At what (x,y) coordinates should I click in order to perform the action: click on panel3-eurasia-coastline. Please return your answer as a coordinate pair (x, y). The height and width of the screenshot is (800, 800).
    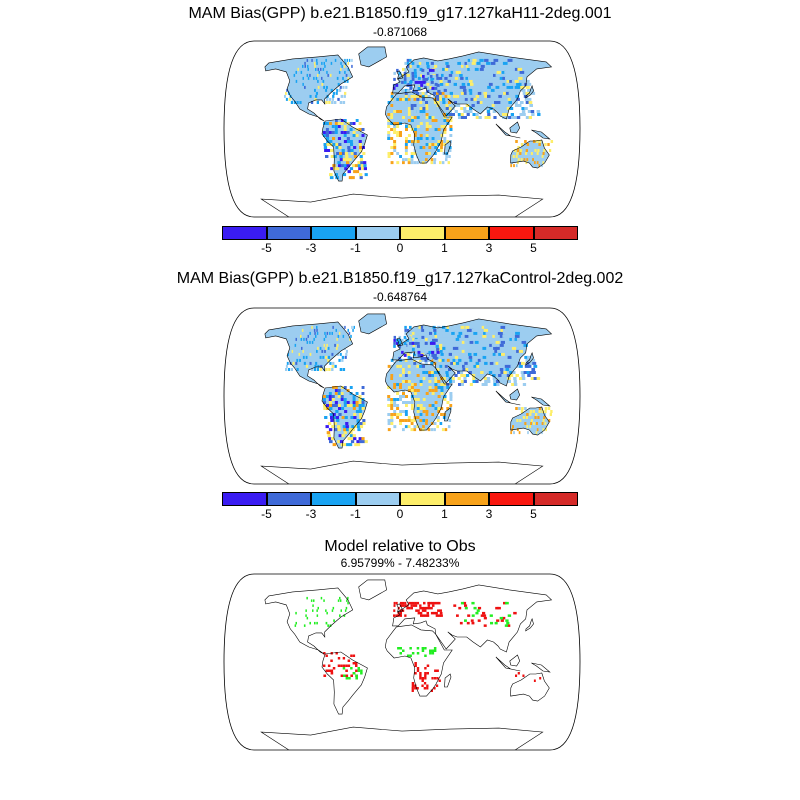
    Looking at the image, I should click on (472, 618).